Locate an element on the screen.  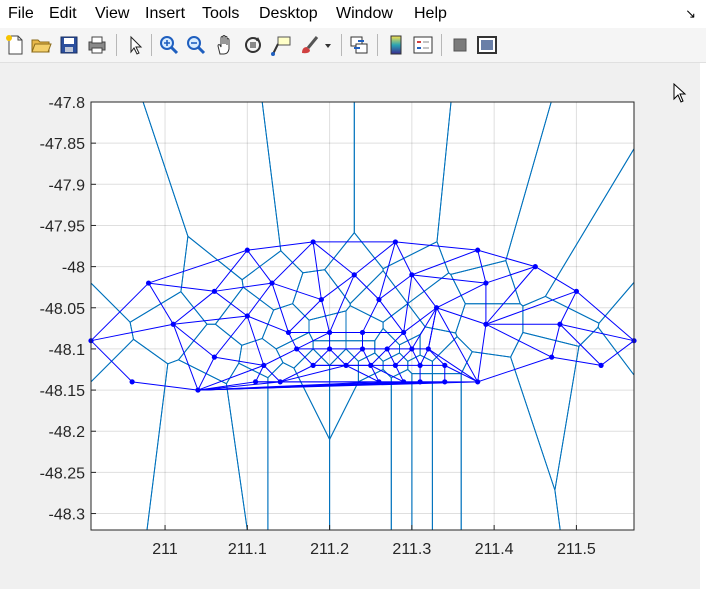
menu-edit: Edit is located at coordinates (63, 13).